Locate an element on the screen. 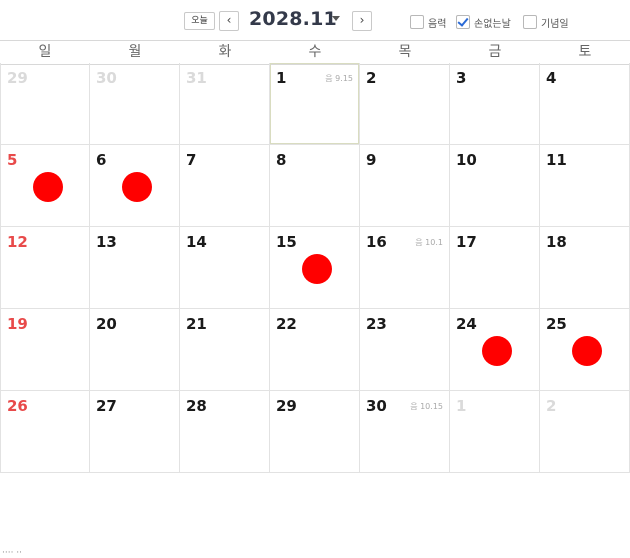 The image size is (630, 558). calendar-day-cell: 26 is located at coordinates (45, 432).